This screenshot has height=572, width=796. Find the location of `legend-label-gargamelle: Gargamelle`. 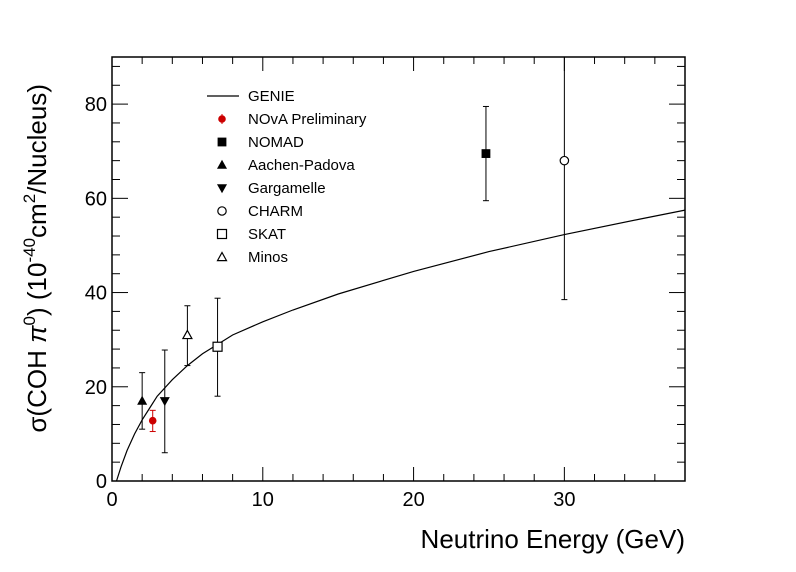

legend-label-gargamelle: Gargamelle is located at coordinates (287, 188).